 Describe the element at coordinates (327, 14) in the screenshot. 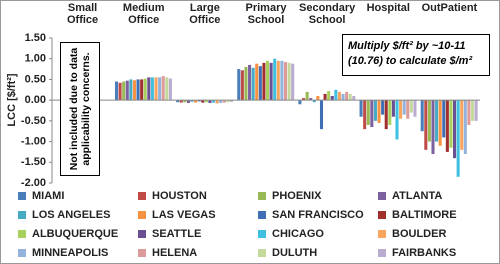

I see `category-label: Secondary School` at that location.